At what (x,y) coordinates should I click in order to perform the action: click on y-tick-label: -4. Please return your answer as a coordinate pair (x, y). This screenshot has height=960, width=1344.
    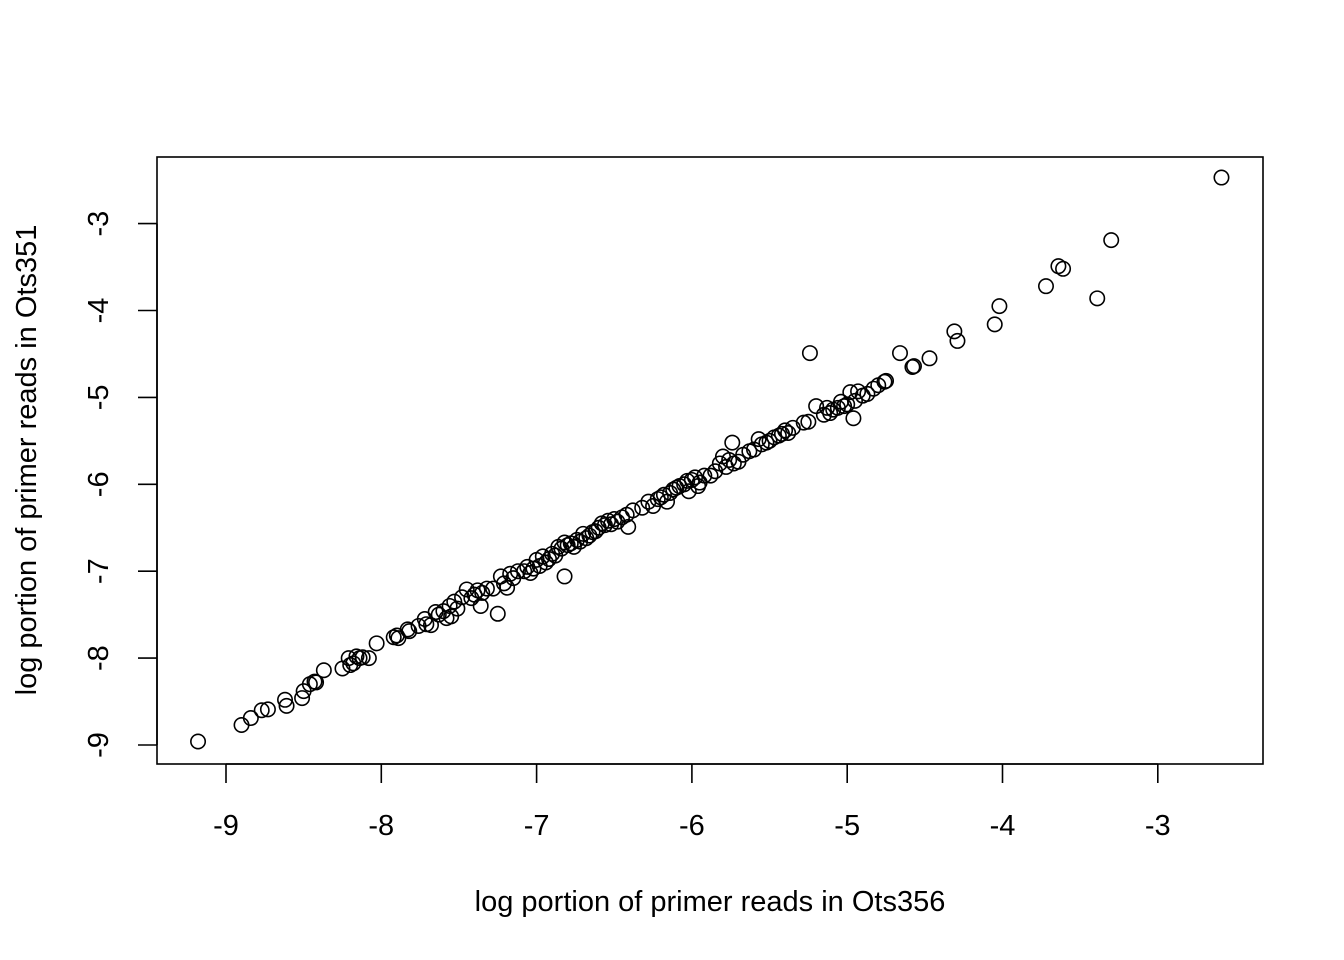
    Looking at the image, I should click on (99, 311).